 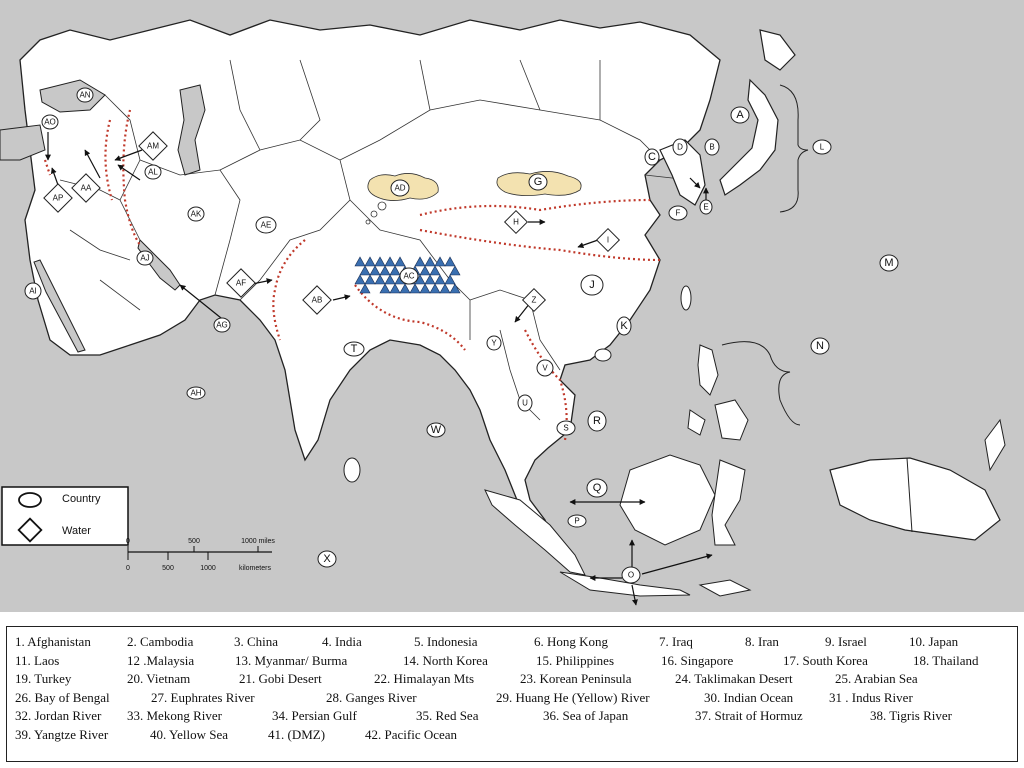 I want to click on word-bank-item: 13. Myanmar/ Burma, so click(x=291, y=660).